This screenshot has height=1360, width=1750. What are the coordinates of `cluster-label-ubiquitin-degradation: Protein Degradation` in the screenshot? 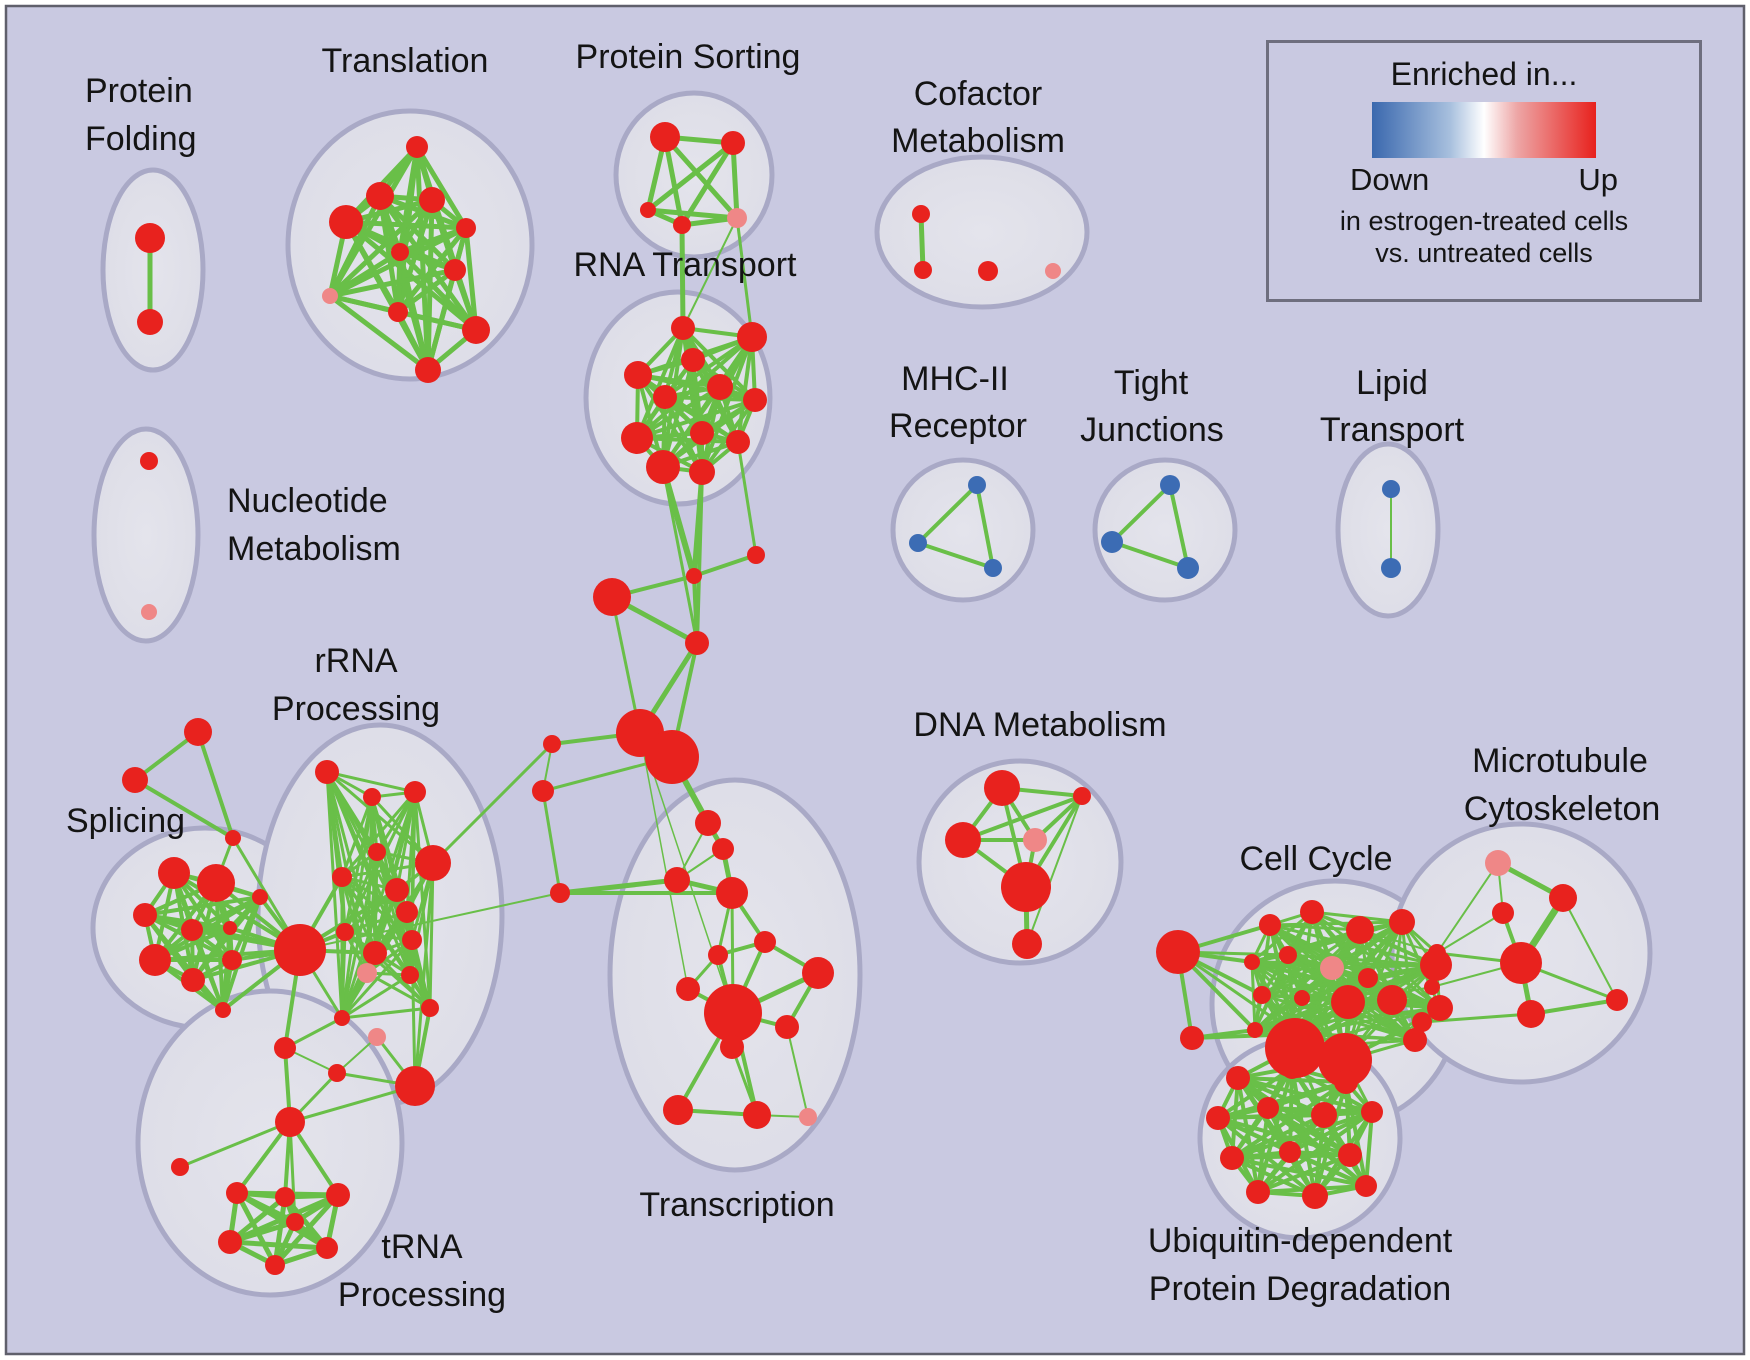 It's located at (1300, 1289).